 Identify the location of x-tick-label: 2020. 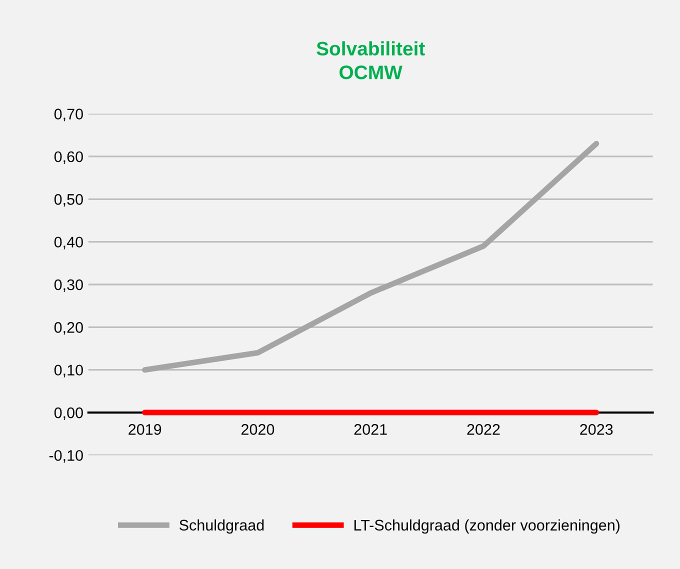
(257, 429).